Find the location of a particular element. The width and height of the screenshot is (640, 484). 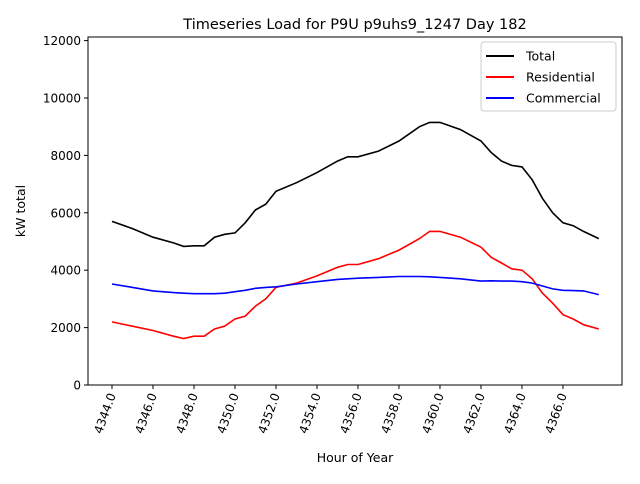

legend: Total Residential Commercial is located at coordinates (548, 76).